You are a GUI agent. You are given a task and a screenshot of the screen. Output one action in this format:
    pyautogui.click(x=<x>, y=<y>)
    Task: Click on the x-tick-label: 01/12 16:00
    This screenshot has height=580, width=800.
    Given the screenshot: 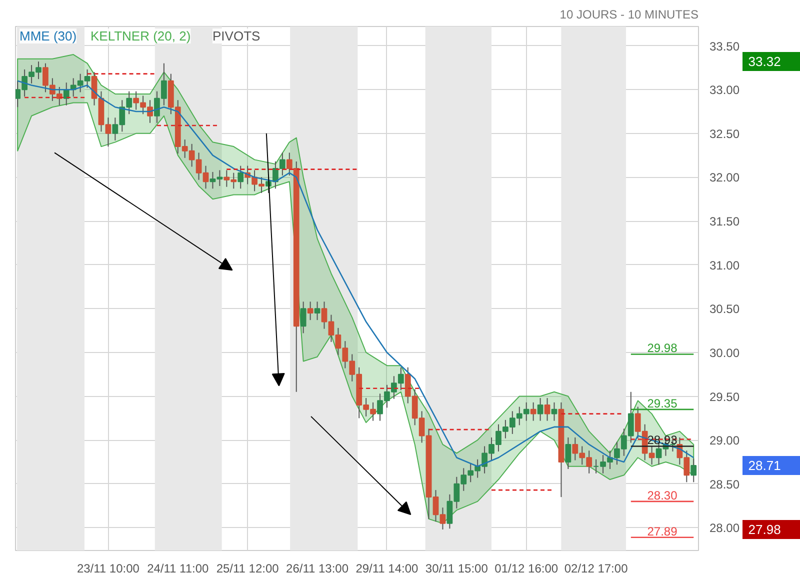 What is the action you would take?
    pyautogui.click(x=526, y=569)
    